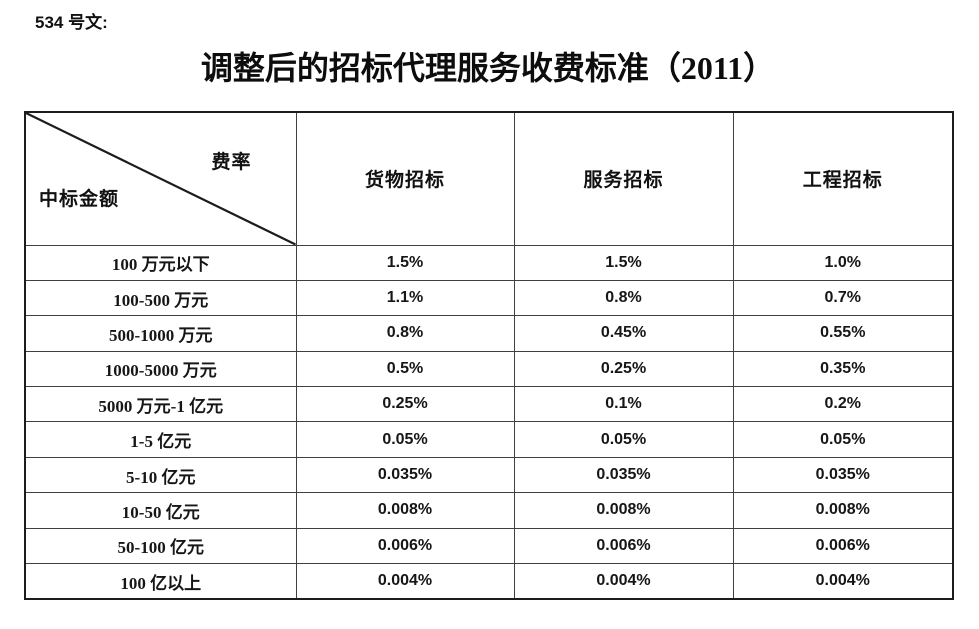 The image size is (979, 629). Describe the element at coordinates (843, 369) in the screenshot. I see `engineering-rate-cell: 0.35%` at that location.